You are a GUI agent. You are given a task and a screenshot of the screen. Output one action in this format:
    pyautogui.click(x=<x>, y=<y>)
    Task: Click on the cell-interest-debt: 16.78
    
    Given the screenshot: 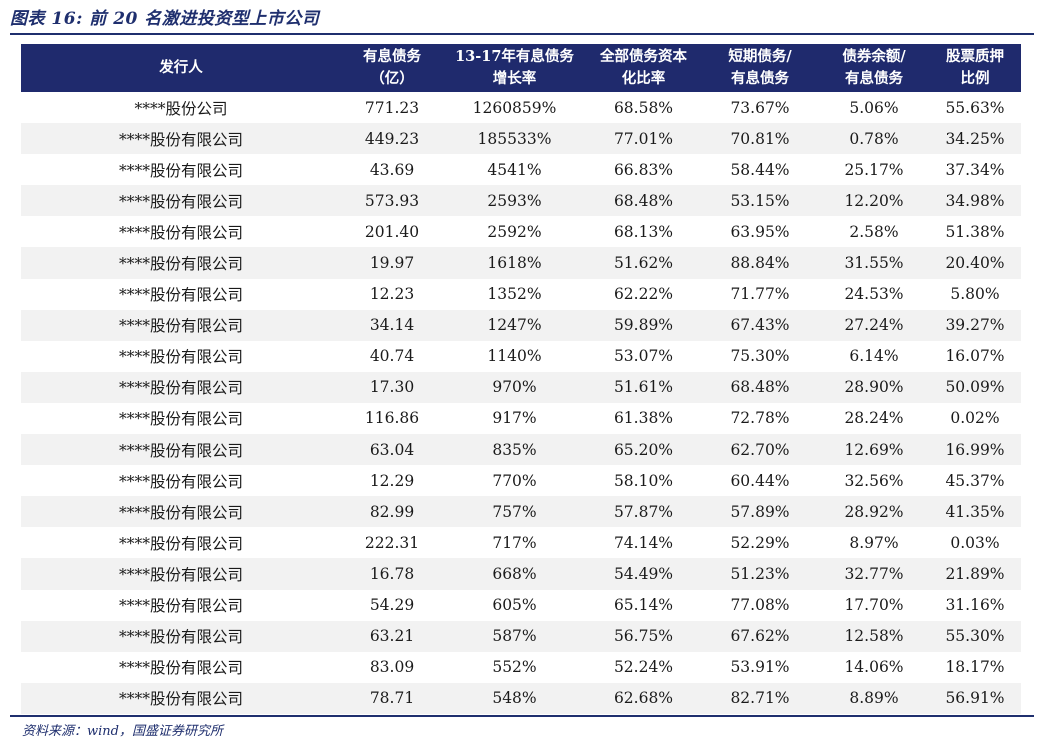 What is the action you would take?
    pyautogui.click(x=392, y=574)
    